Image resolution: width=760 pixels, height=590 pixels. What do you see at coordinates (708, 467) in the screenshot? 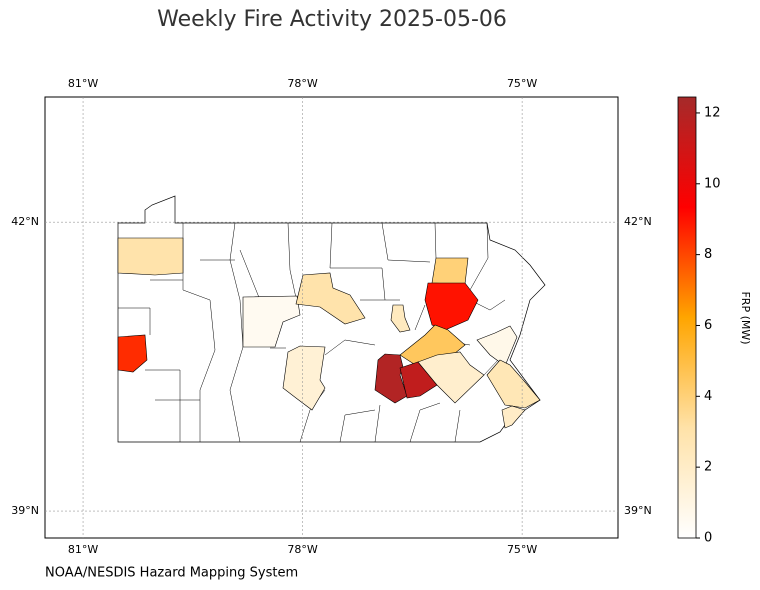
I see `colorbar-tick-label: 2` at bounding box center [708, 467].